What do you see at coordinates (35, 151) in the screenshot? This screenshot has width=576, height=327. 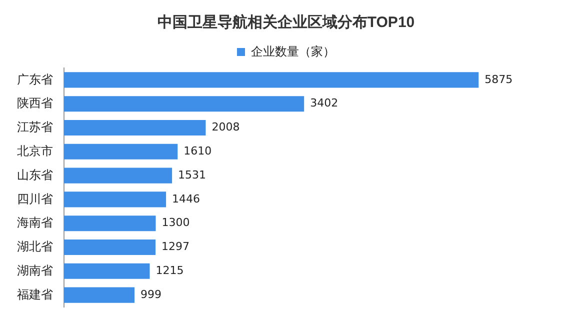 I see `y-tick-label: 北京市` at bounding box center [35, 151].